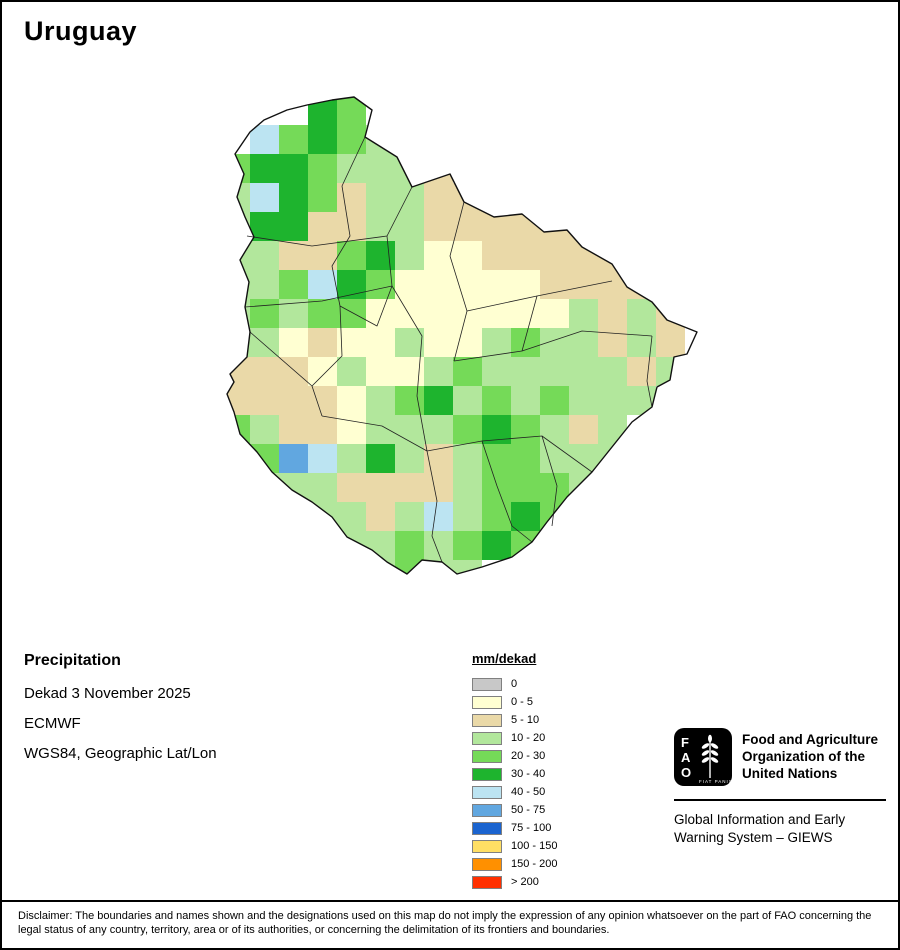 Image resolution: width=900 pixels, height=950 pixels. I want to click on fao-logo-letter: F, so click(685, 742).